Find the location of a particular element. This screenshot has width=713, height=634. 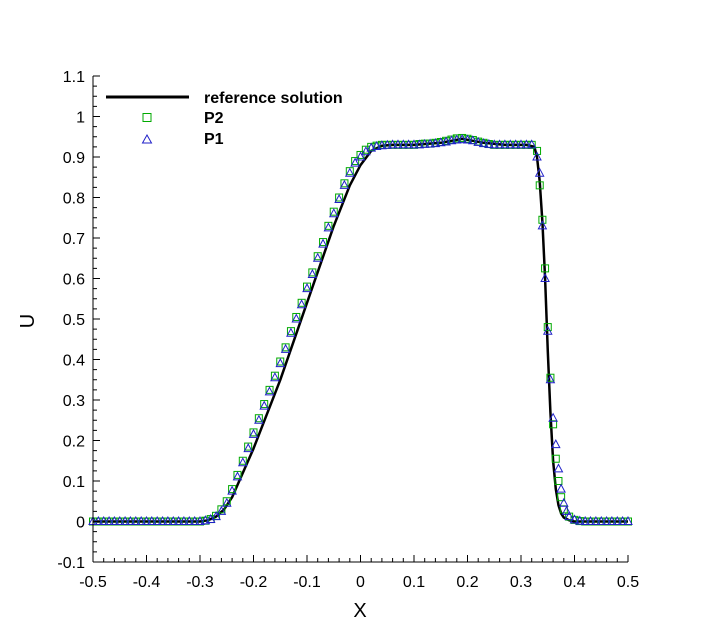

legend-label-reference: reference solution is located at coordinates (273, 98).